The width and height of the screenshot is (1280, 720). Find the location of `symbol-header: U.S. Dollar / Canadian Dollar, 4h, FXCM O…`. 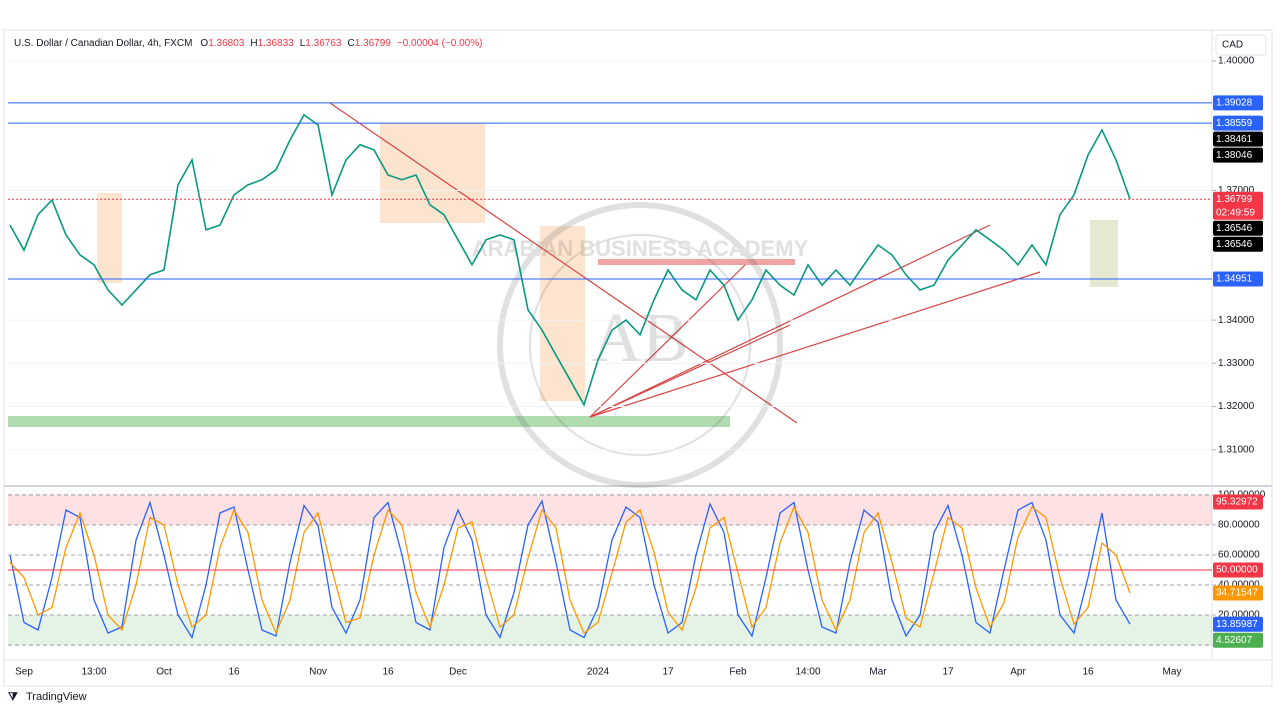

symbol-header: U.S. Dollar / Canadian Dollar, 4h, FXCM O… is located at coordinates (248, 43).